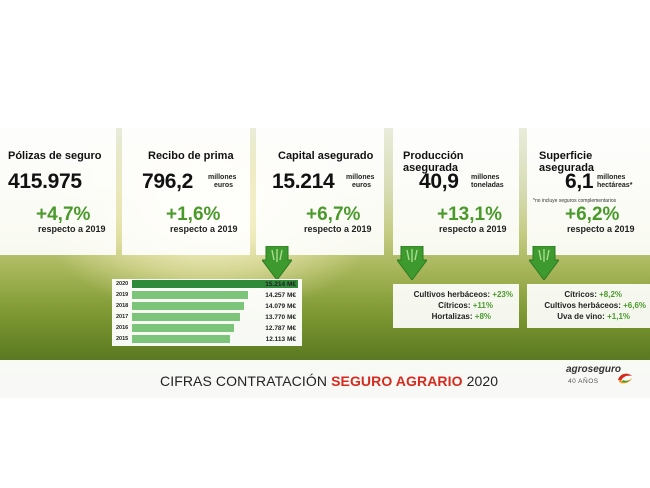 Image resolution: width=650 pixels, height=488 pixels. Describe the element at coordinates (333, 214) in the screenshot. I see `stat-change: +6,7%` at that location.